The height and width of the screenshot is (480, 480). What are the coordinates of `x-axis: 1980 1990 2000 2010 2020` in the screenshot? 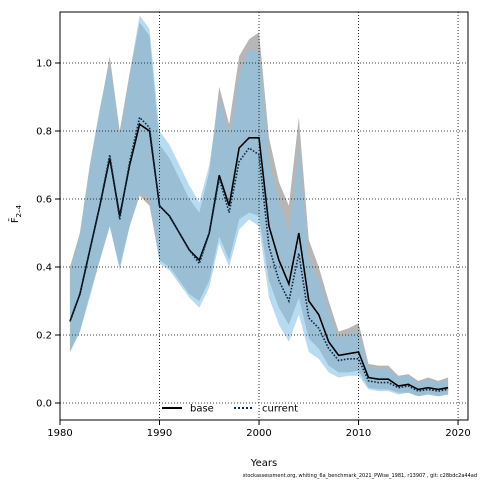 It's located at (259, 429).